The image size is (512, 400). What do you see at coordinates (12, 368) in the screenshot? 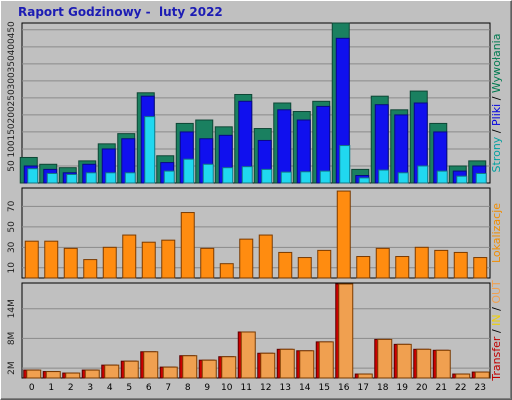
I see `y-tick-label: 2M` at bounding box center [12, 368].